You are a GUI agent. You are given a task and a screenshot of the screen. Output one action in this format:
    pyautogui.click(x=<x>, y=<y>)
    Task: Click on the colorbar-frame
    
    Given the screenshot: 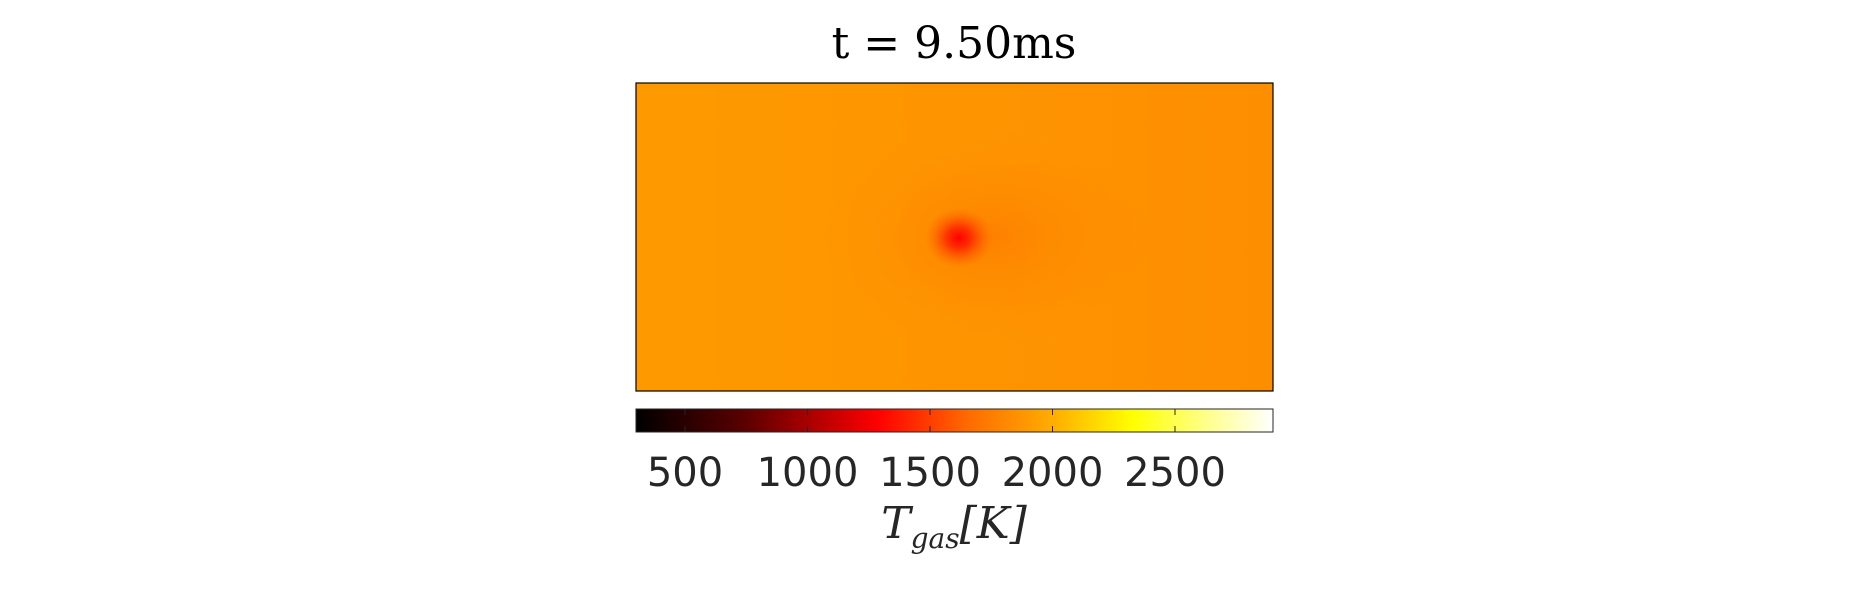 What is the action you would take?
    pyautogui.click(x=954, y=420)
    